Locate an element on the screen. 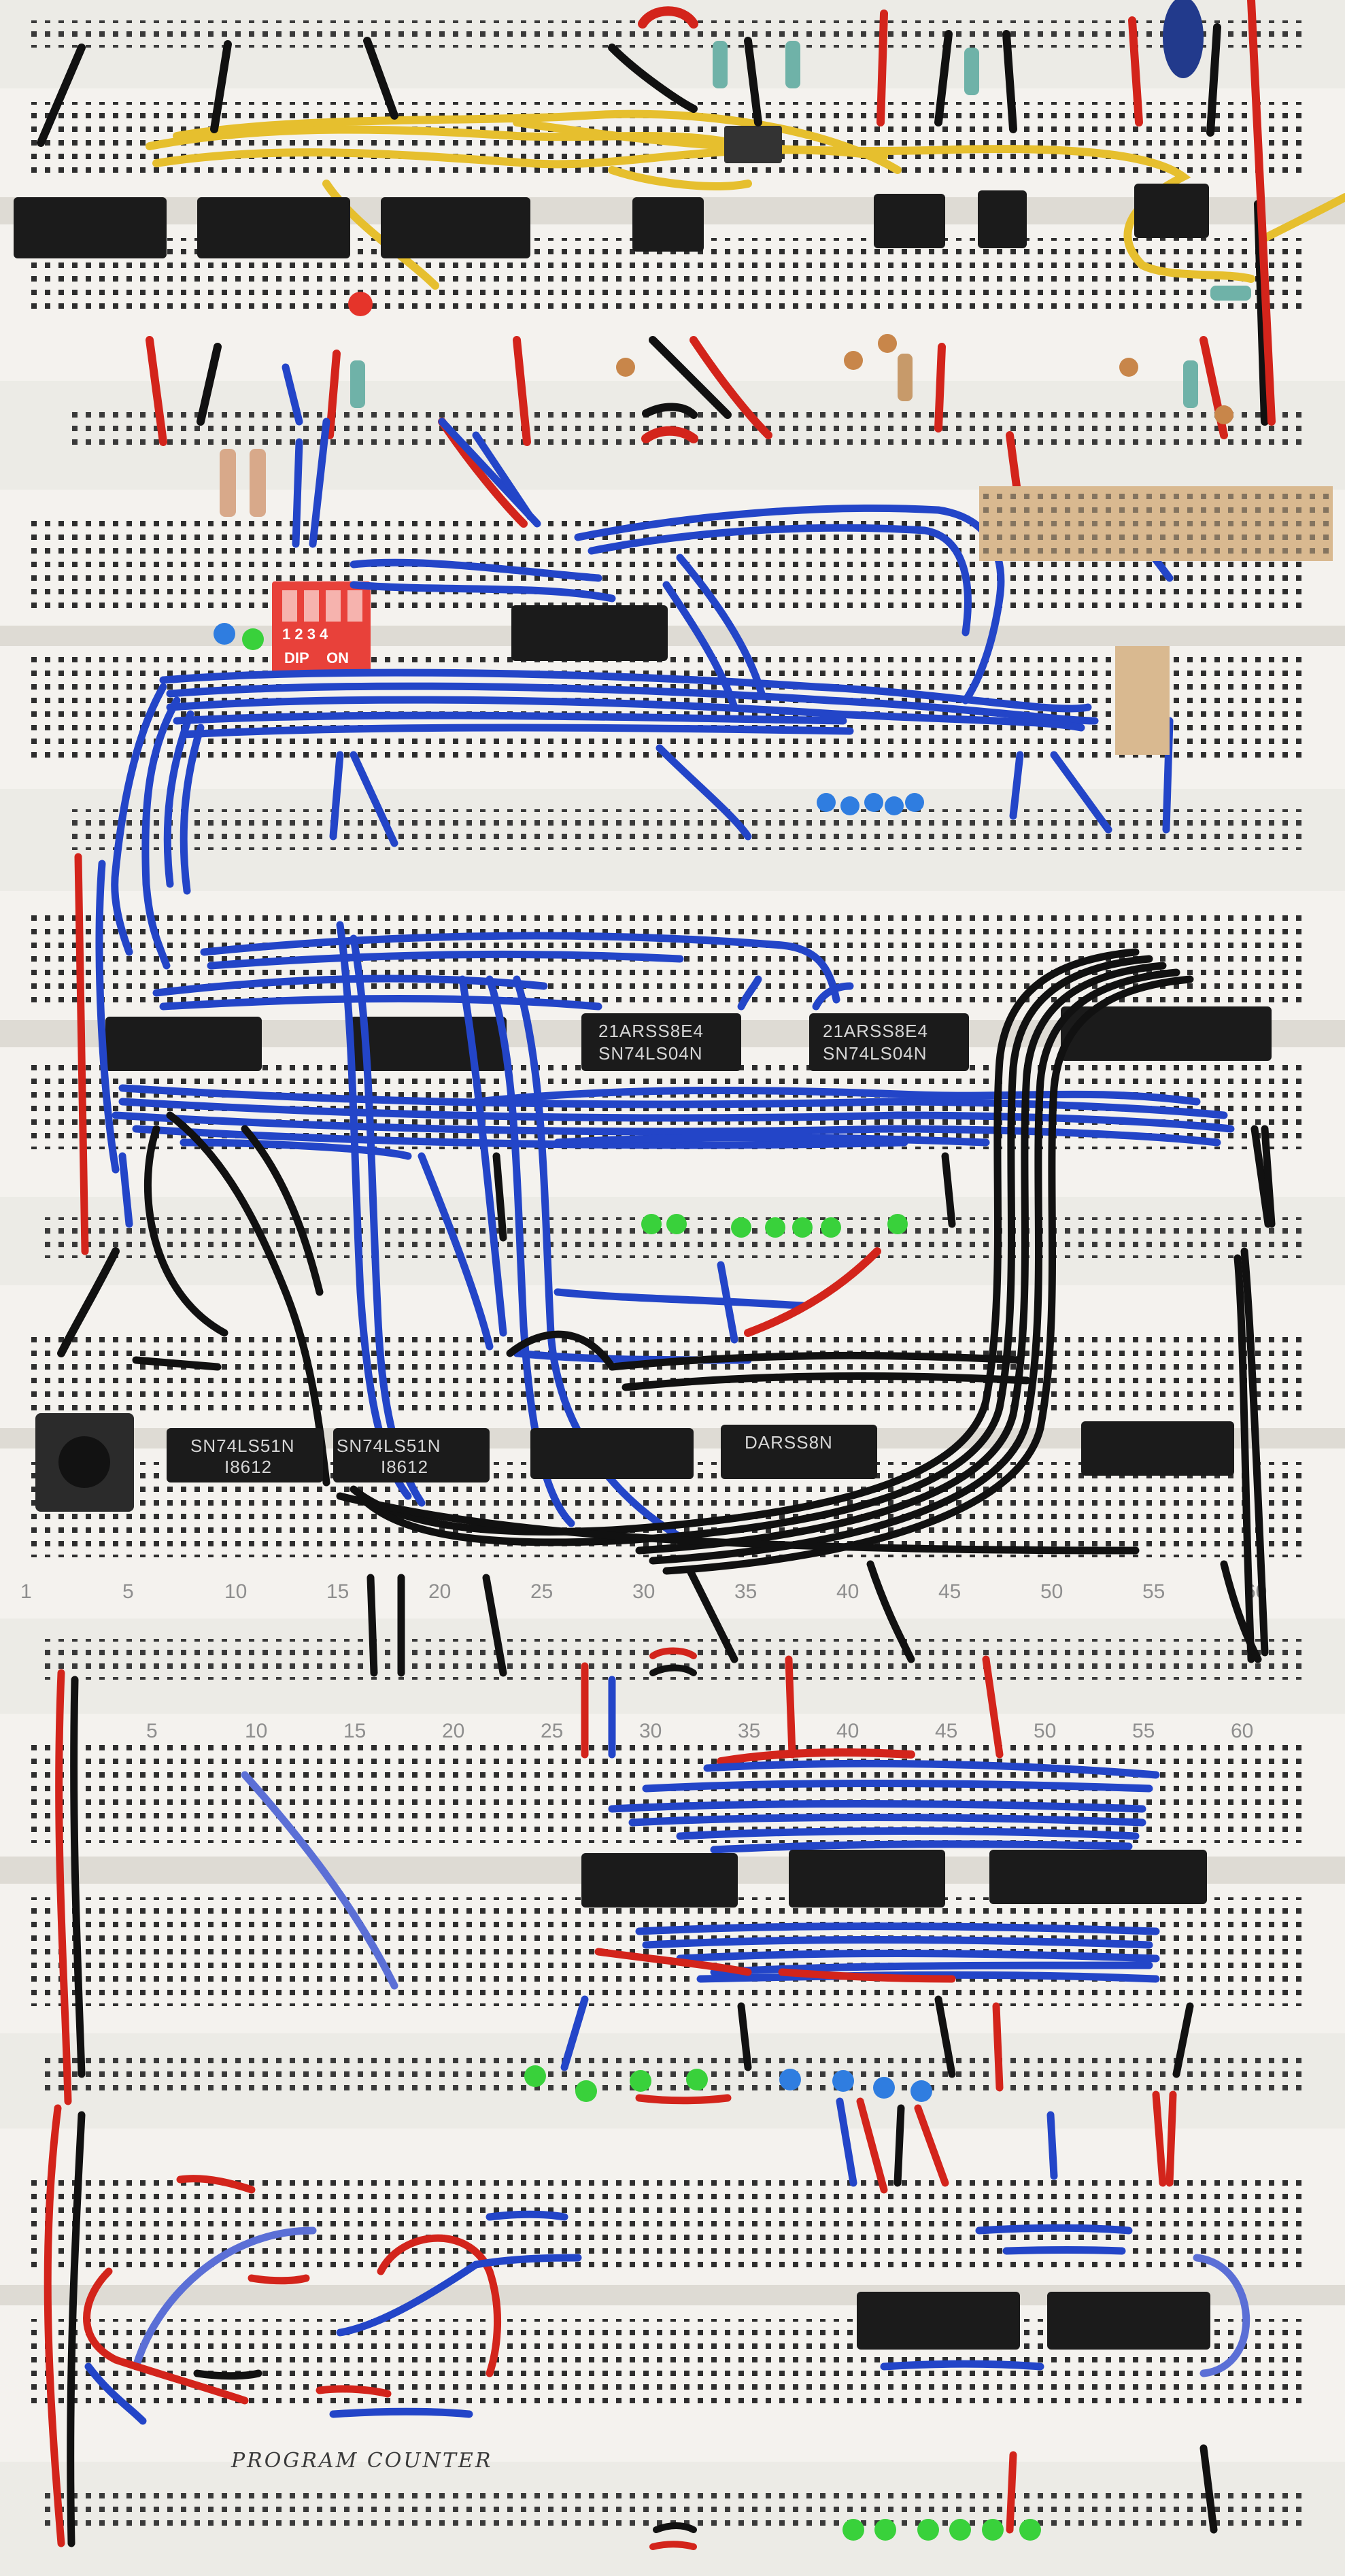 This screenshot has width=1345, height=2576. dip-switch-on-label: ON is located at coordinates (337, 657).